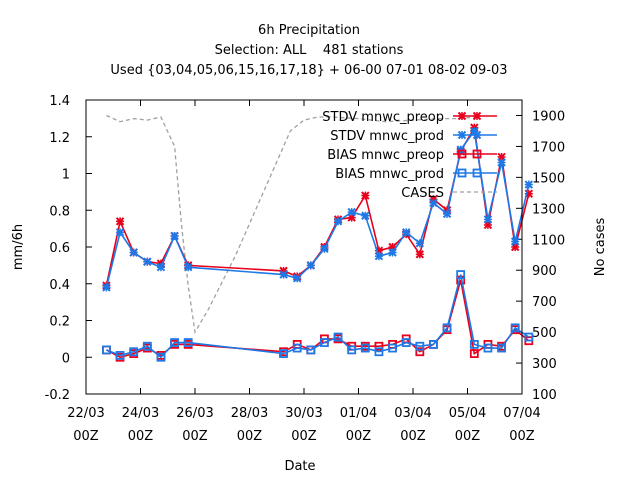 This screenshot has width=640, height=480. I want to click on x-tick-label: 26/03, so click(194, 413).